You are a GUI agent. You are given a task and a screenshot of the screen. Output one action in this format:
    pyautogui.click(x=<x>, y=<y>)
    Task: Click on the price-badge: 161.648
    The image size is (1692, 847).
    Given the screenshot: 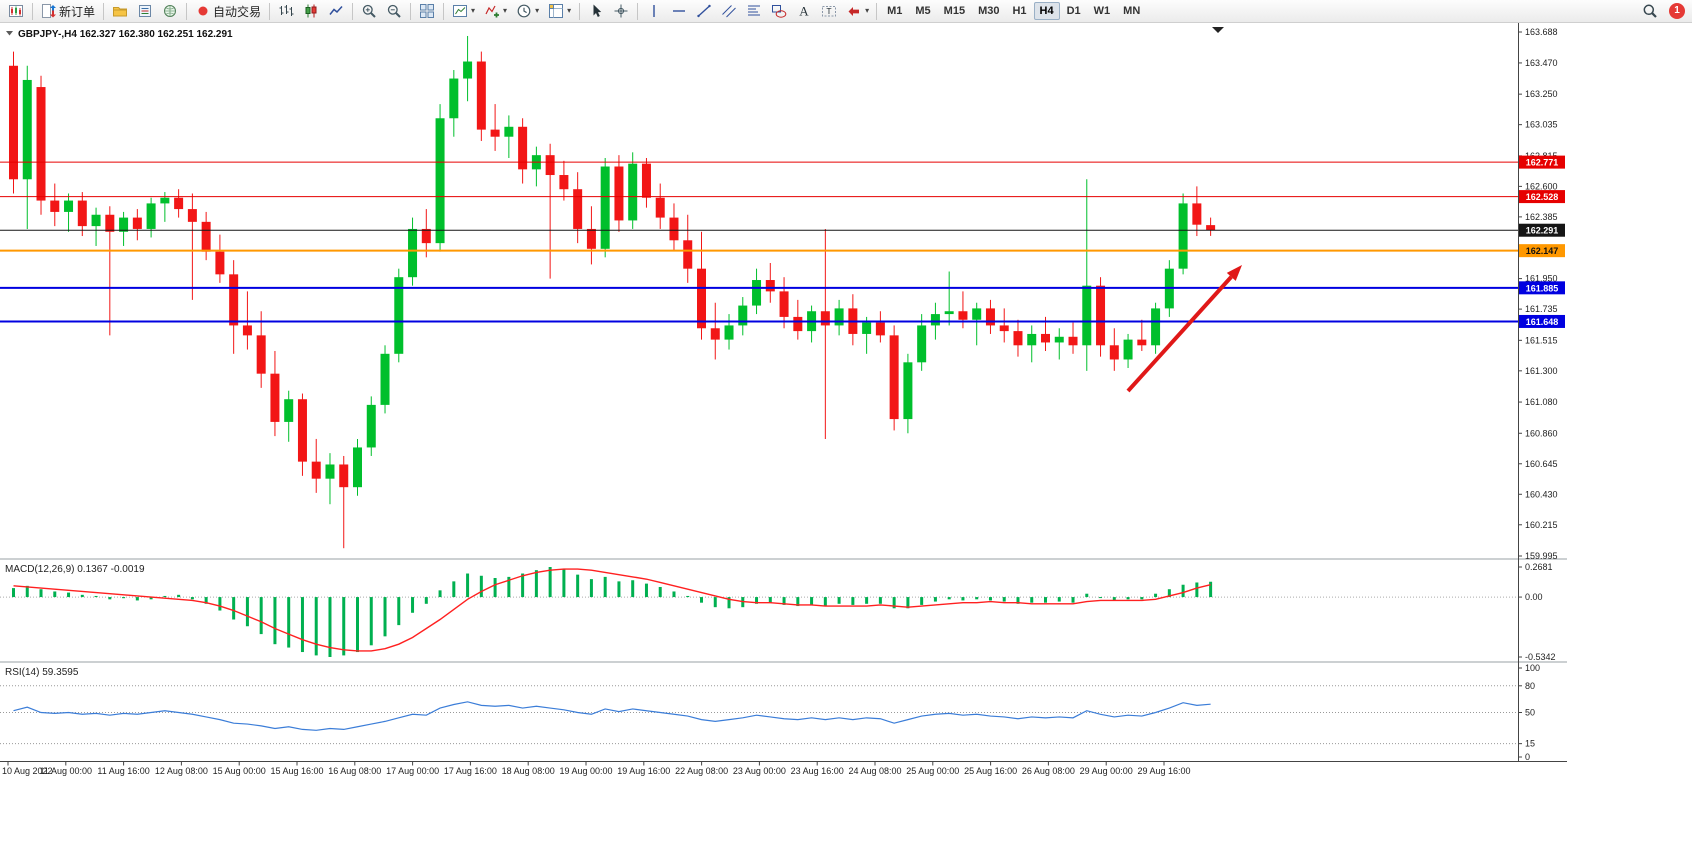 What is the action you would take?
    pyautogui.click(x=1542, y=322)
    